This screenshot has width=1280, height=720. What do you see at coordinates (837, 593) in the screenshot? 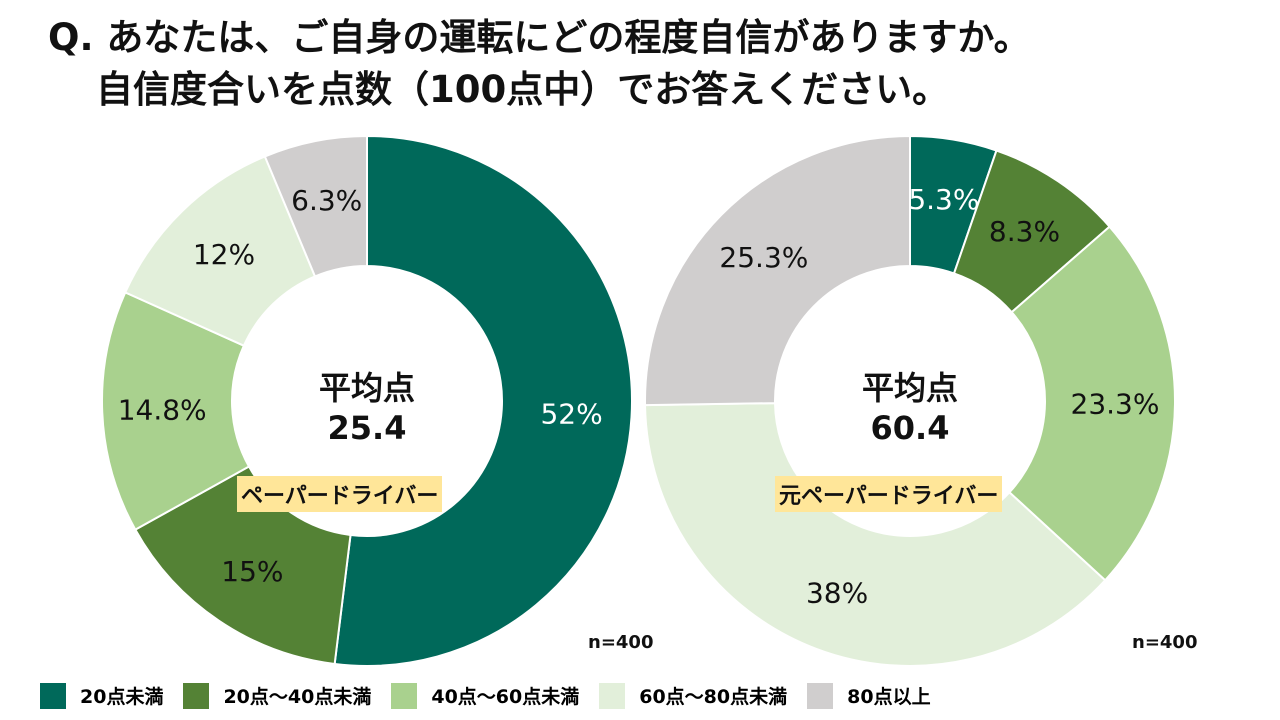
I see `data-label: 38%` at bounding box center [837, 593].